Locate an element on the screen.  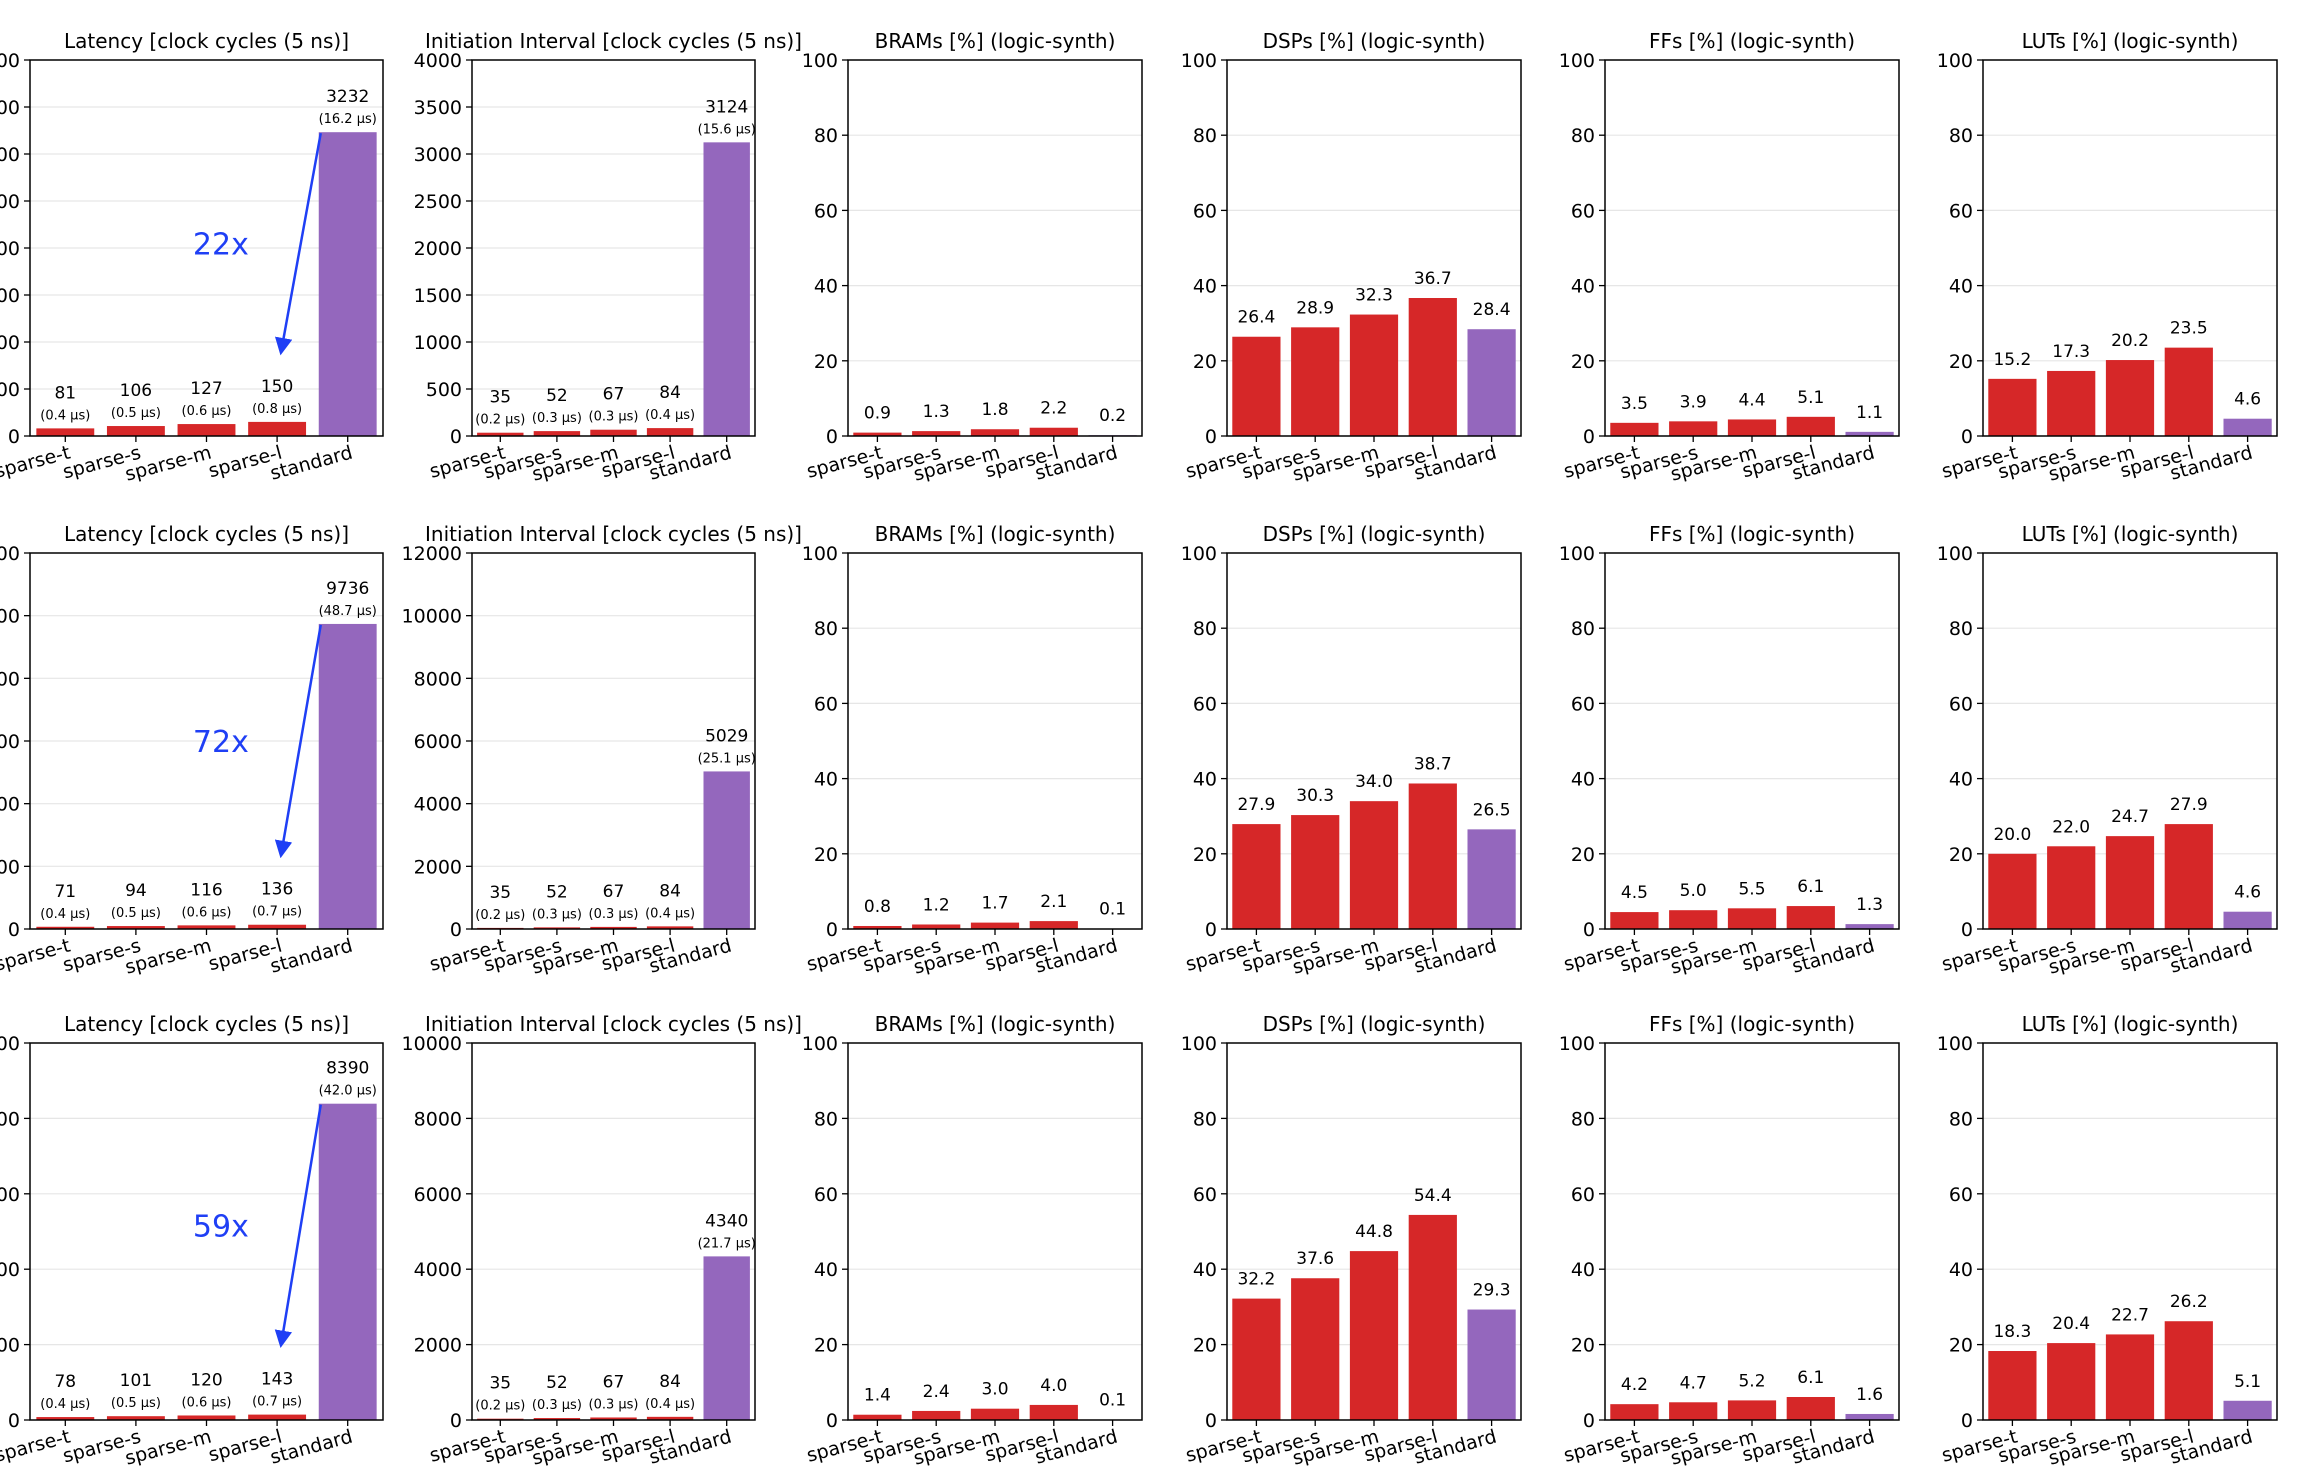
bar-value-label: 1.7 is located at coordinates (994, 904).